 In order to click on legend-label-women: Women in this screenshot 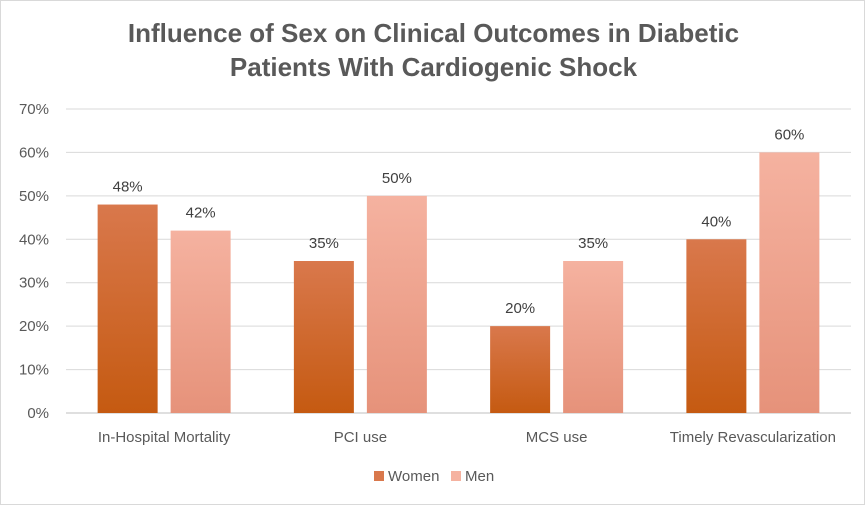, I will do `click(413, 476)`.